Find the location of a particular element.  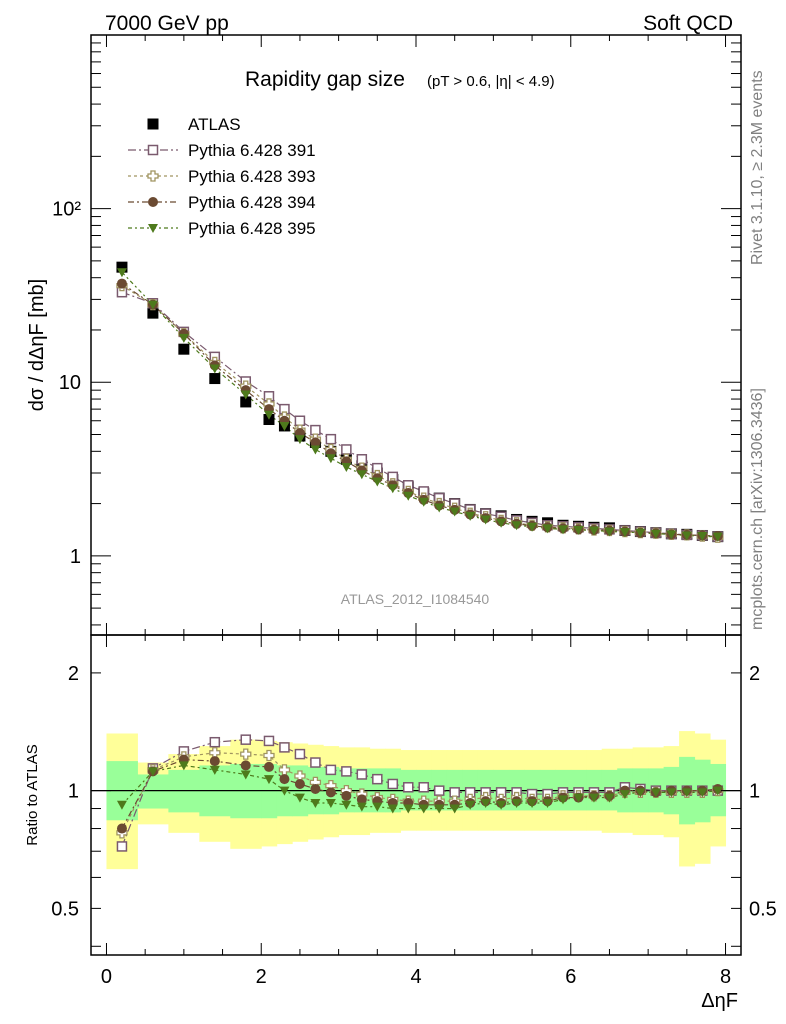

legend-label: ATLAS is located at coordinates (214, 124).